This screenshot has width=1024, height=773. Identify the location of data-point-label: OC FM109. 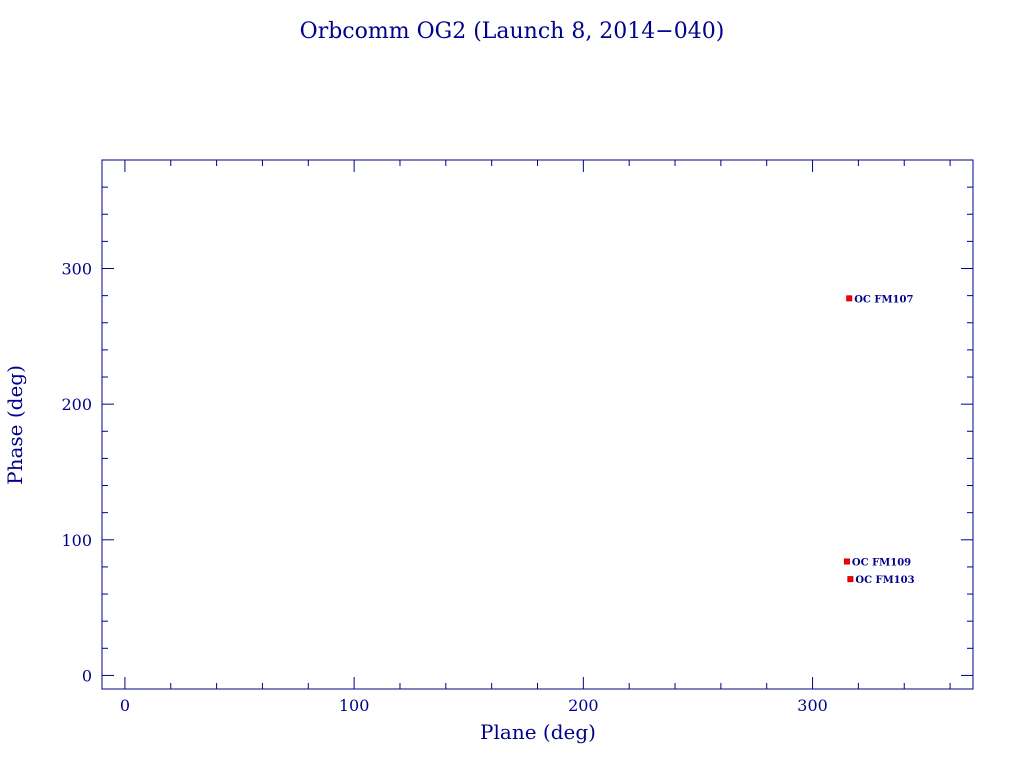
(881, 562).